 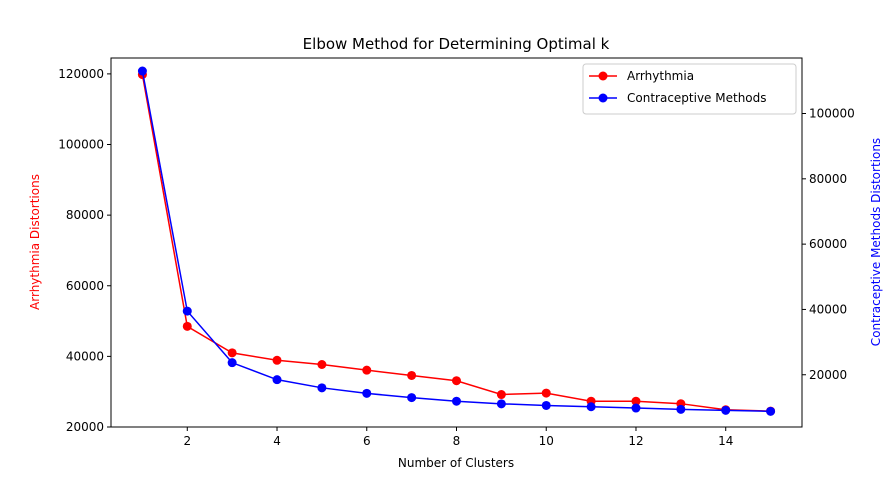 What do you see at coordinates (876, 242) in the screenshot?
I see `y-axis-right-title: Contraceptive Methods Distortions` at bounding box center [876, 242].